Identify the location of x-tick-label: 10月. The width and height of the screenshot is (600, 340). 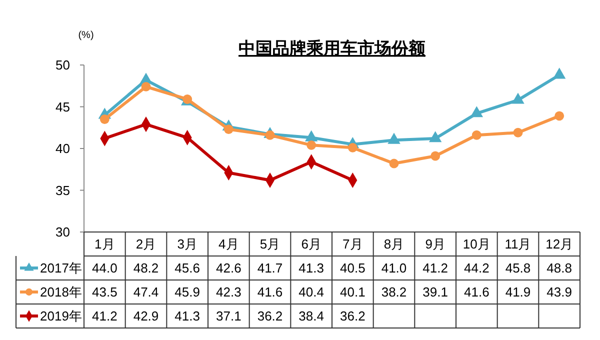
(476, 244).